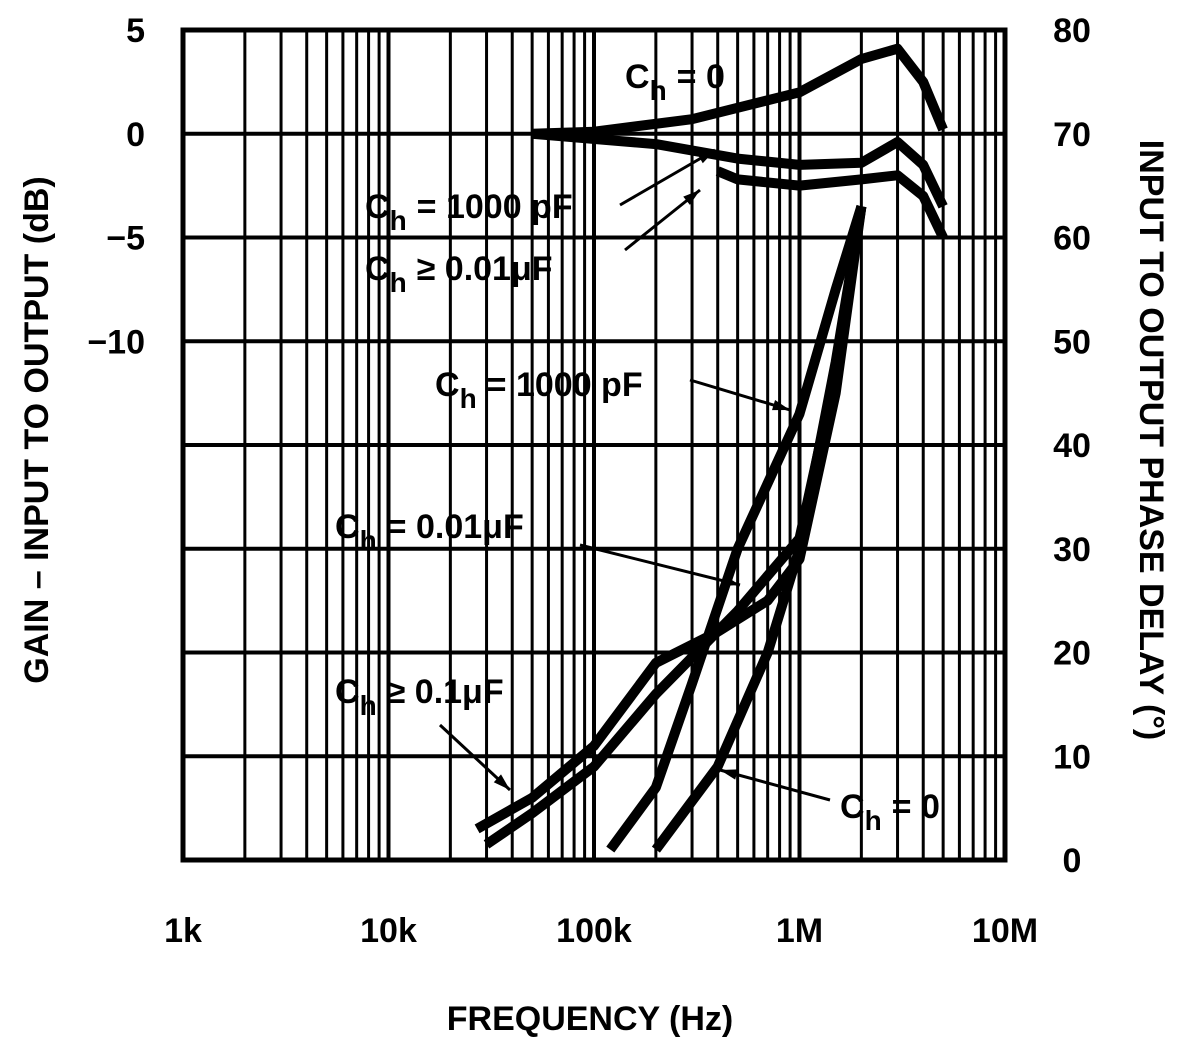 This screenshot has width=1181, height=1056. I want to click on y-tick-label: 0, so click(135, 135).